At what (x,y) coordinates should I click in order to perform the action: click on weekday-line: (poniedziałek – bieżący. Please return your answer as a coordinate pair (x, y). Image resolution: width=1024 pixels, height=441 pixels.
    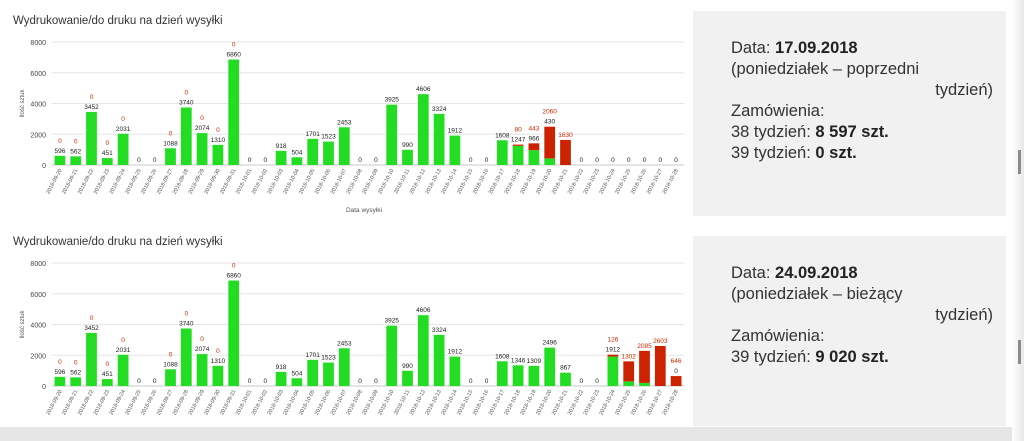
    Looking at the image, I should click on (817, 294).